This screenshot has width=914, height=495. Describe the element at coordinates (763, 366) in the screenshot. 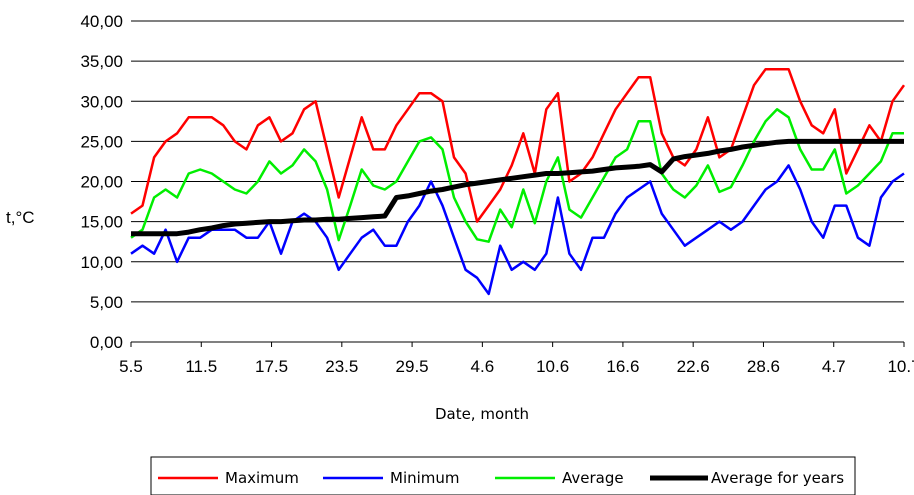

I see `x-tick-label: 28.6` at that location.